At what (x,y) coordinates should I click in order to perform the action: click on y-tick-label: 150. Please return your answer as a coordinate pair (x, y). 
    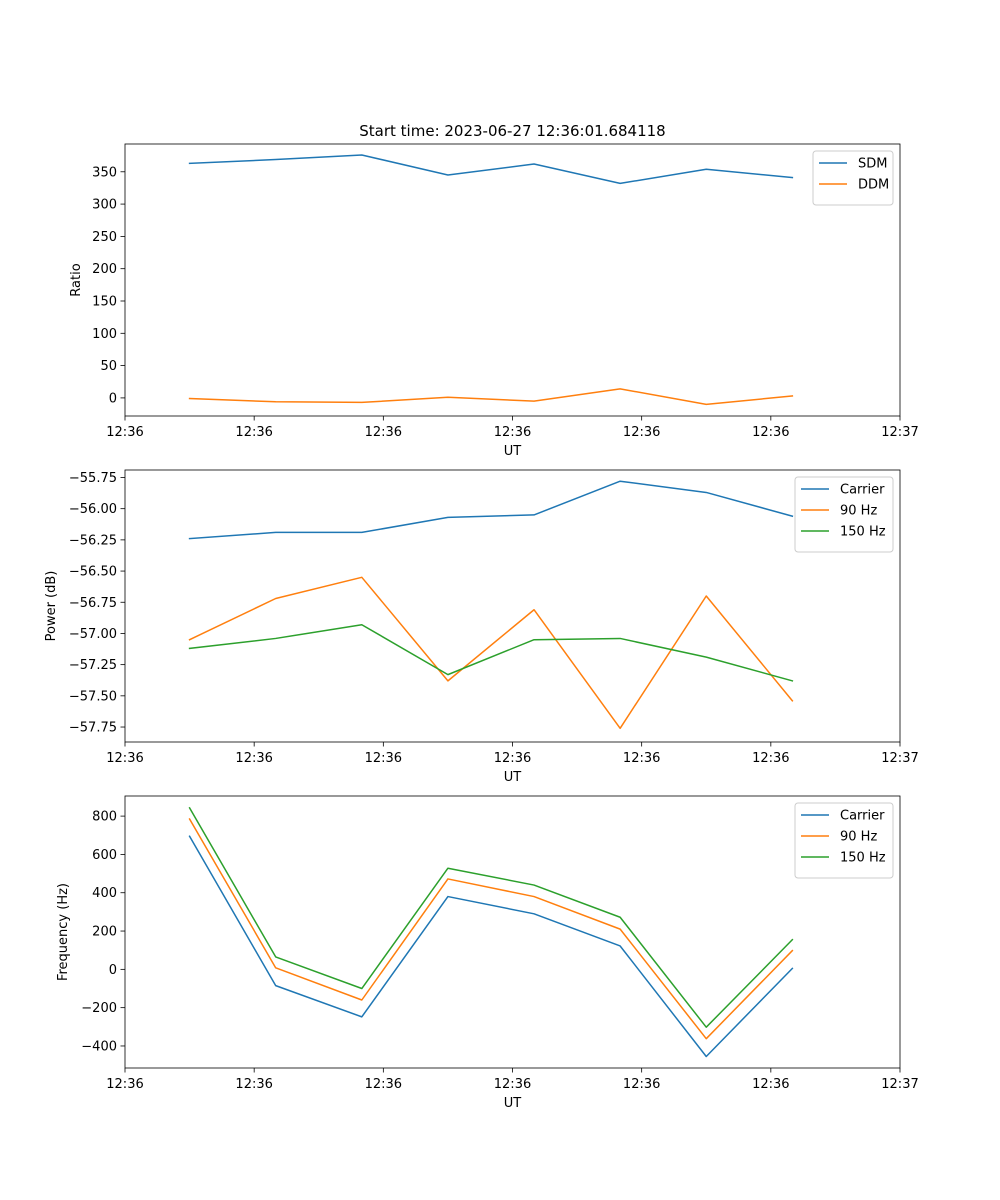
    Looking at the image, I should click on (104, 301).